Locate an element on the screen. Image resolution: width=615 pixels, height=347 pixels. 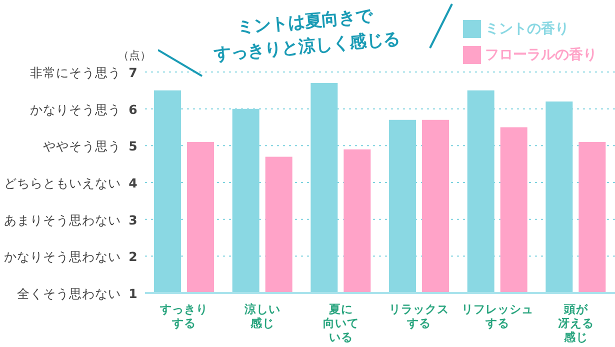
x-tick-label: リラックスする is located at coordinates (419, 316).